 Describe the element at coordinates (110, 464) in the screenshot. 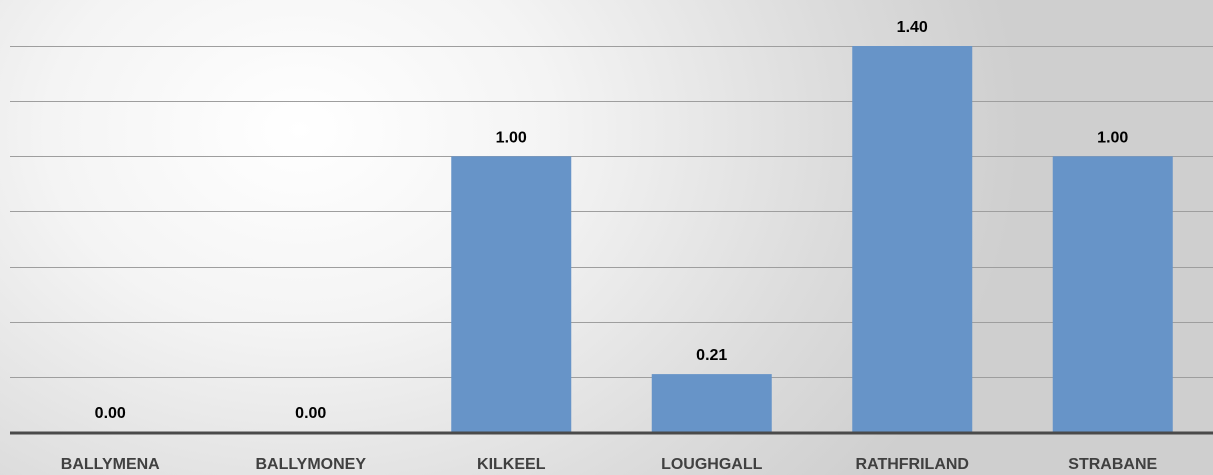

I see `category-label-ballymena: BALLYMENA` at that location.